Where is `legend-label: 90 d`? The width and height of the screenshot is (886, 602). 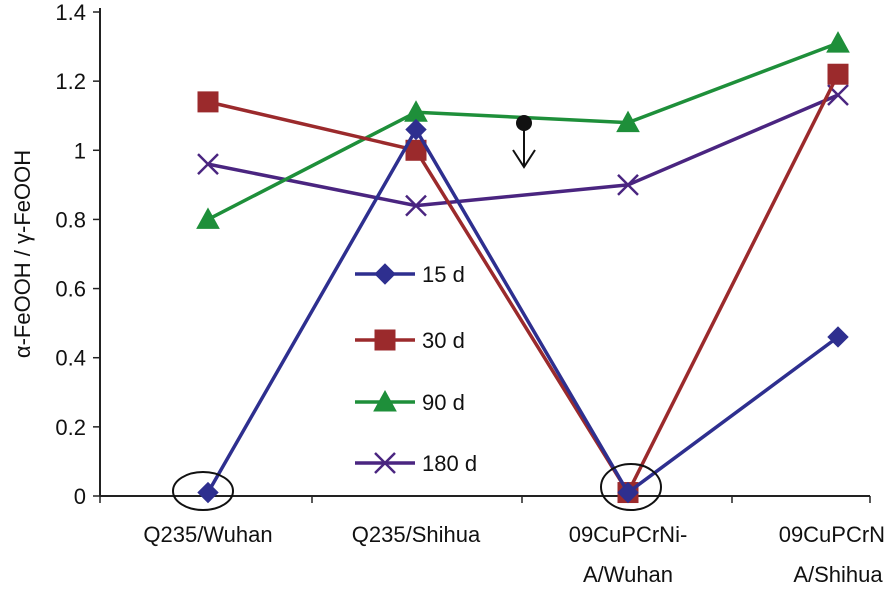
legend-label: 90 d is located at coordinates (443, 402).